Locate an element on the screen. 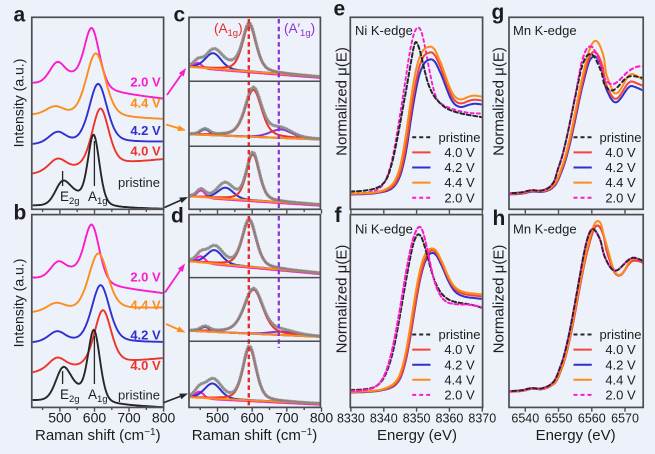  svg-text: 6560 is located at coordinates (592, 418).